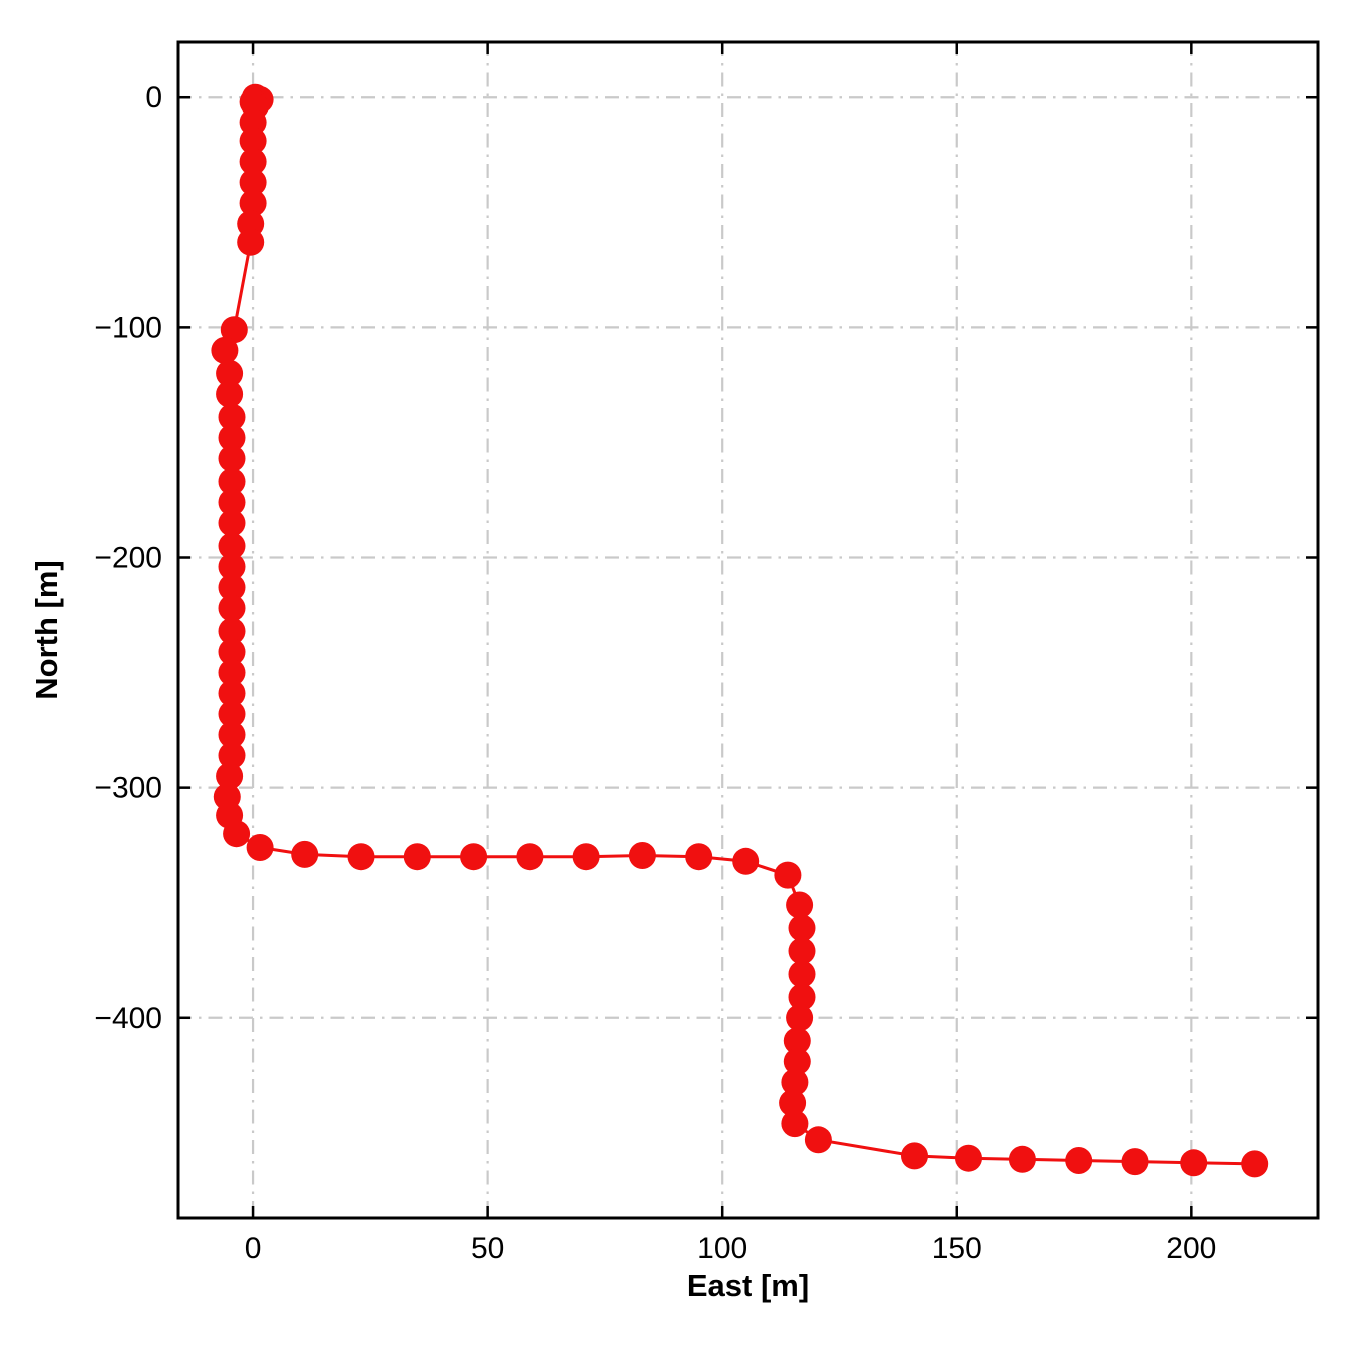 Image resolution: width=1350 pixels, height=1350 pixels. Describe the element at coordinates (128, 327) in the screenshot. I see `y-tick-label: −100` at that location.